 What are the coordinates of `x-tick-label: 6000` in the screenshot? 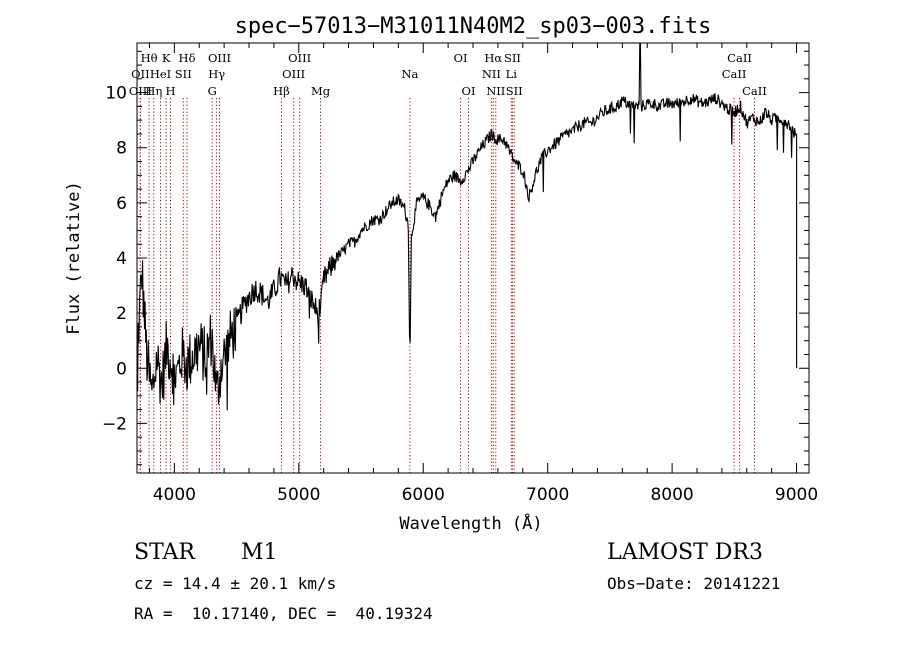 It's located at (423, 495).